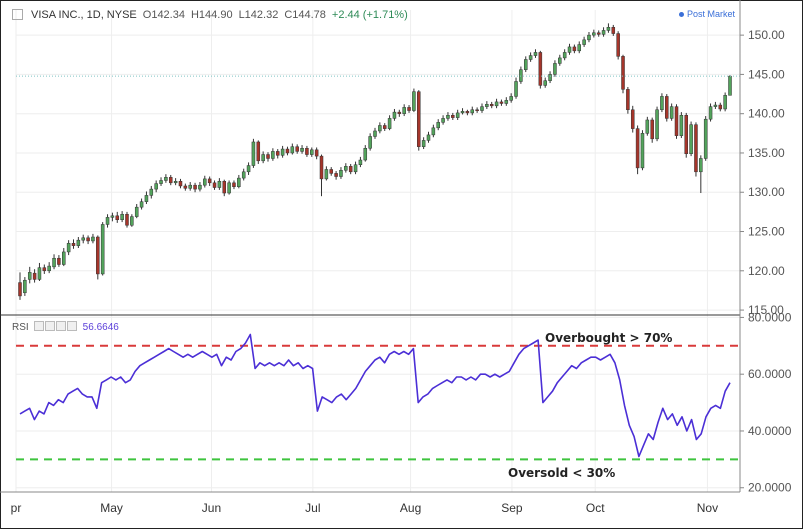 The image size is (803, 529). I want to click on price-tick-label: 120.00, so click(766, 271).